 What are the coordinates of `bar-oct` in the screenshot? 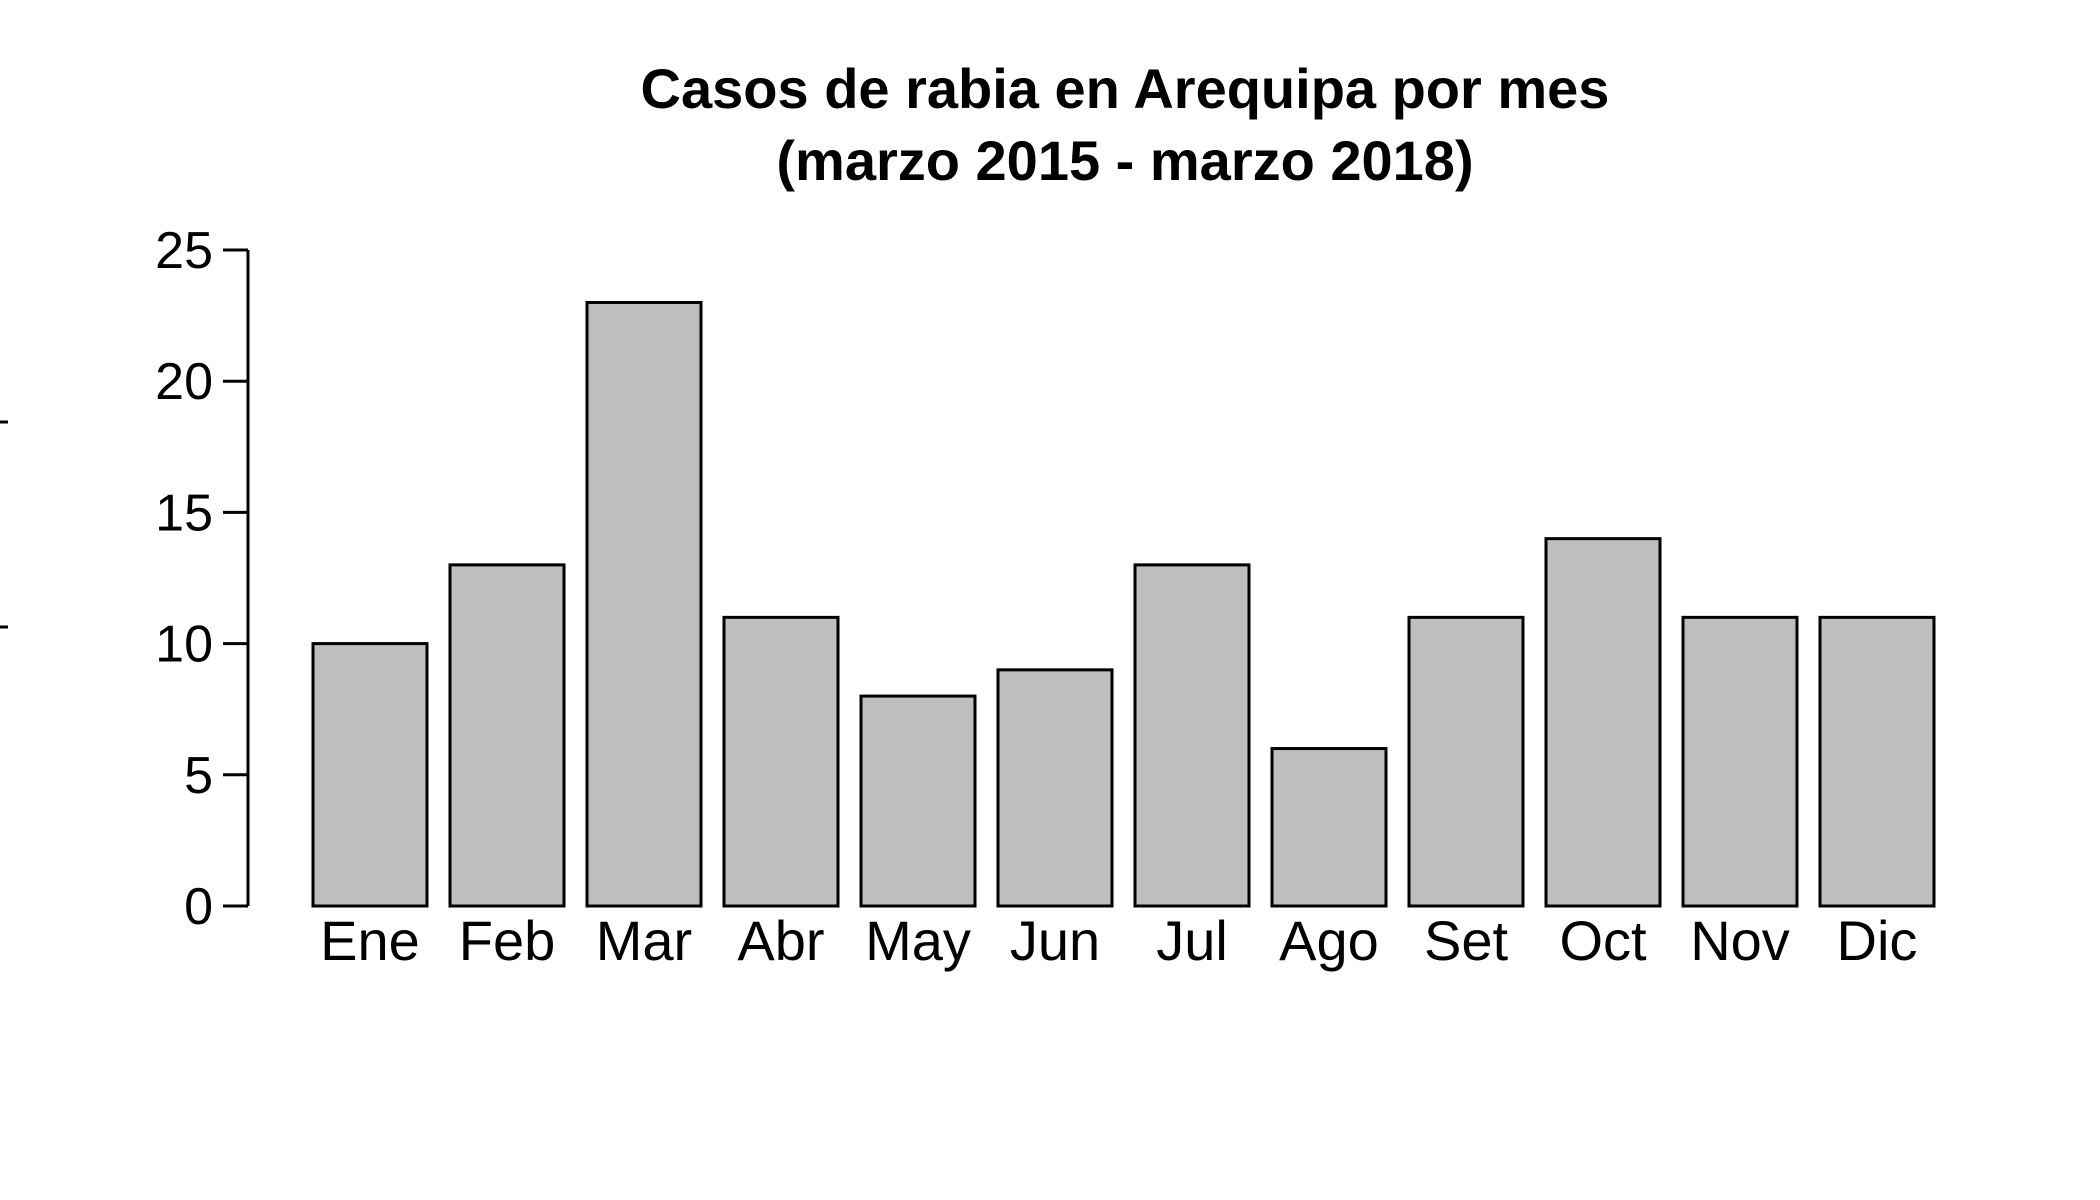 It's located at (1603, 722).